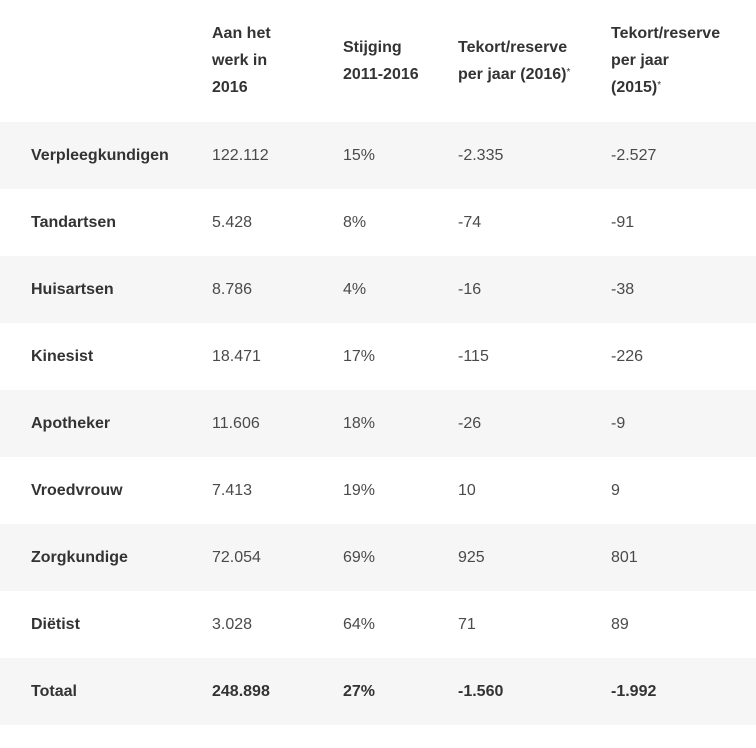 The height and width of the screenshot is (748, 756). I want to click on cell-tekort-2015: 89, so click(620, 624).